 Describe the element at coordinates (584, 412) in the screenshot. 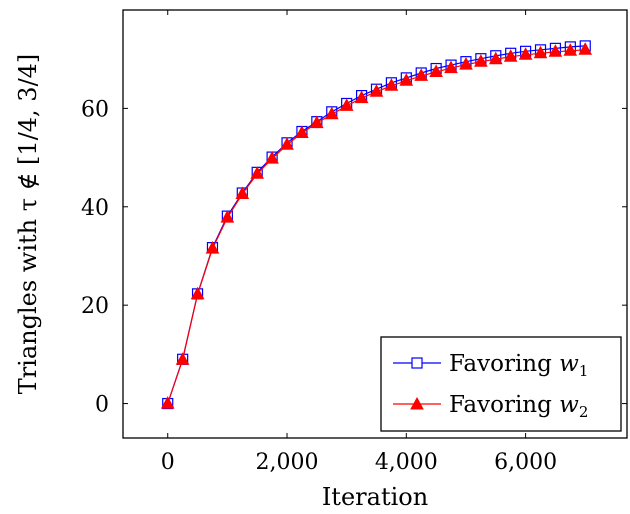

I see `legend-label-w2-sub: 2` at that location.